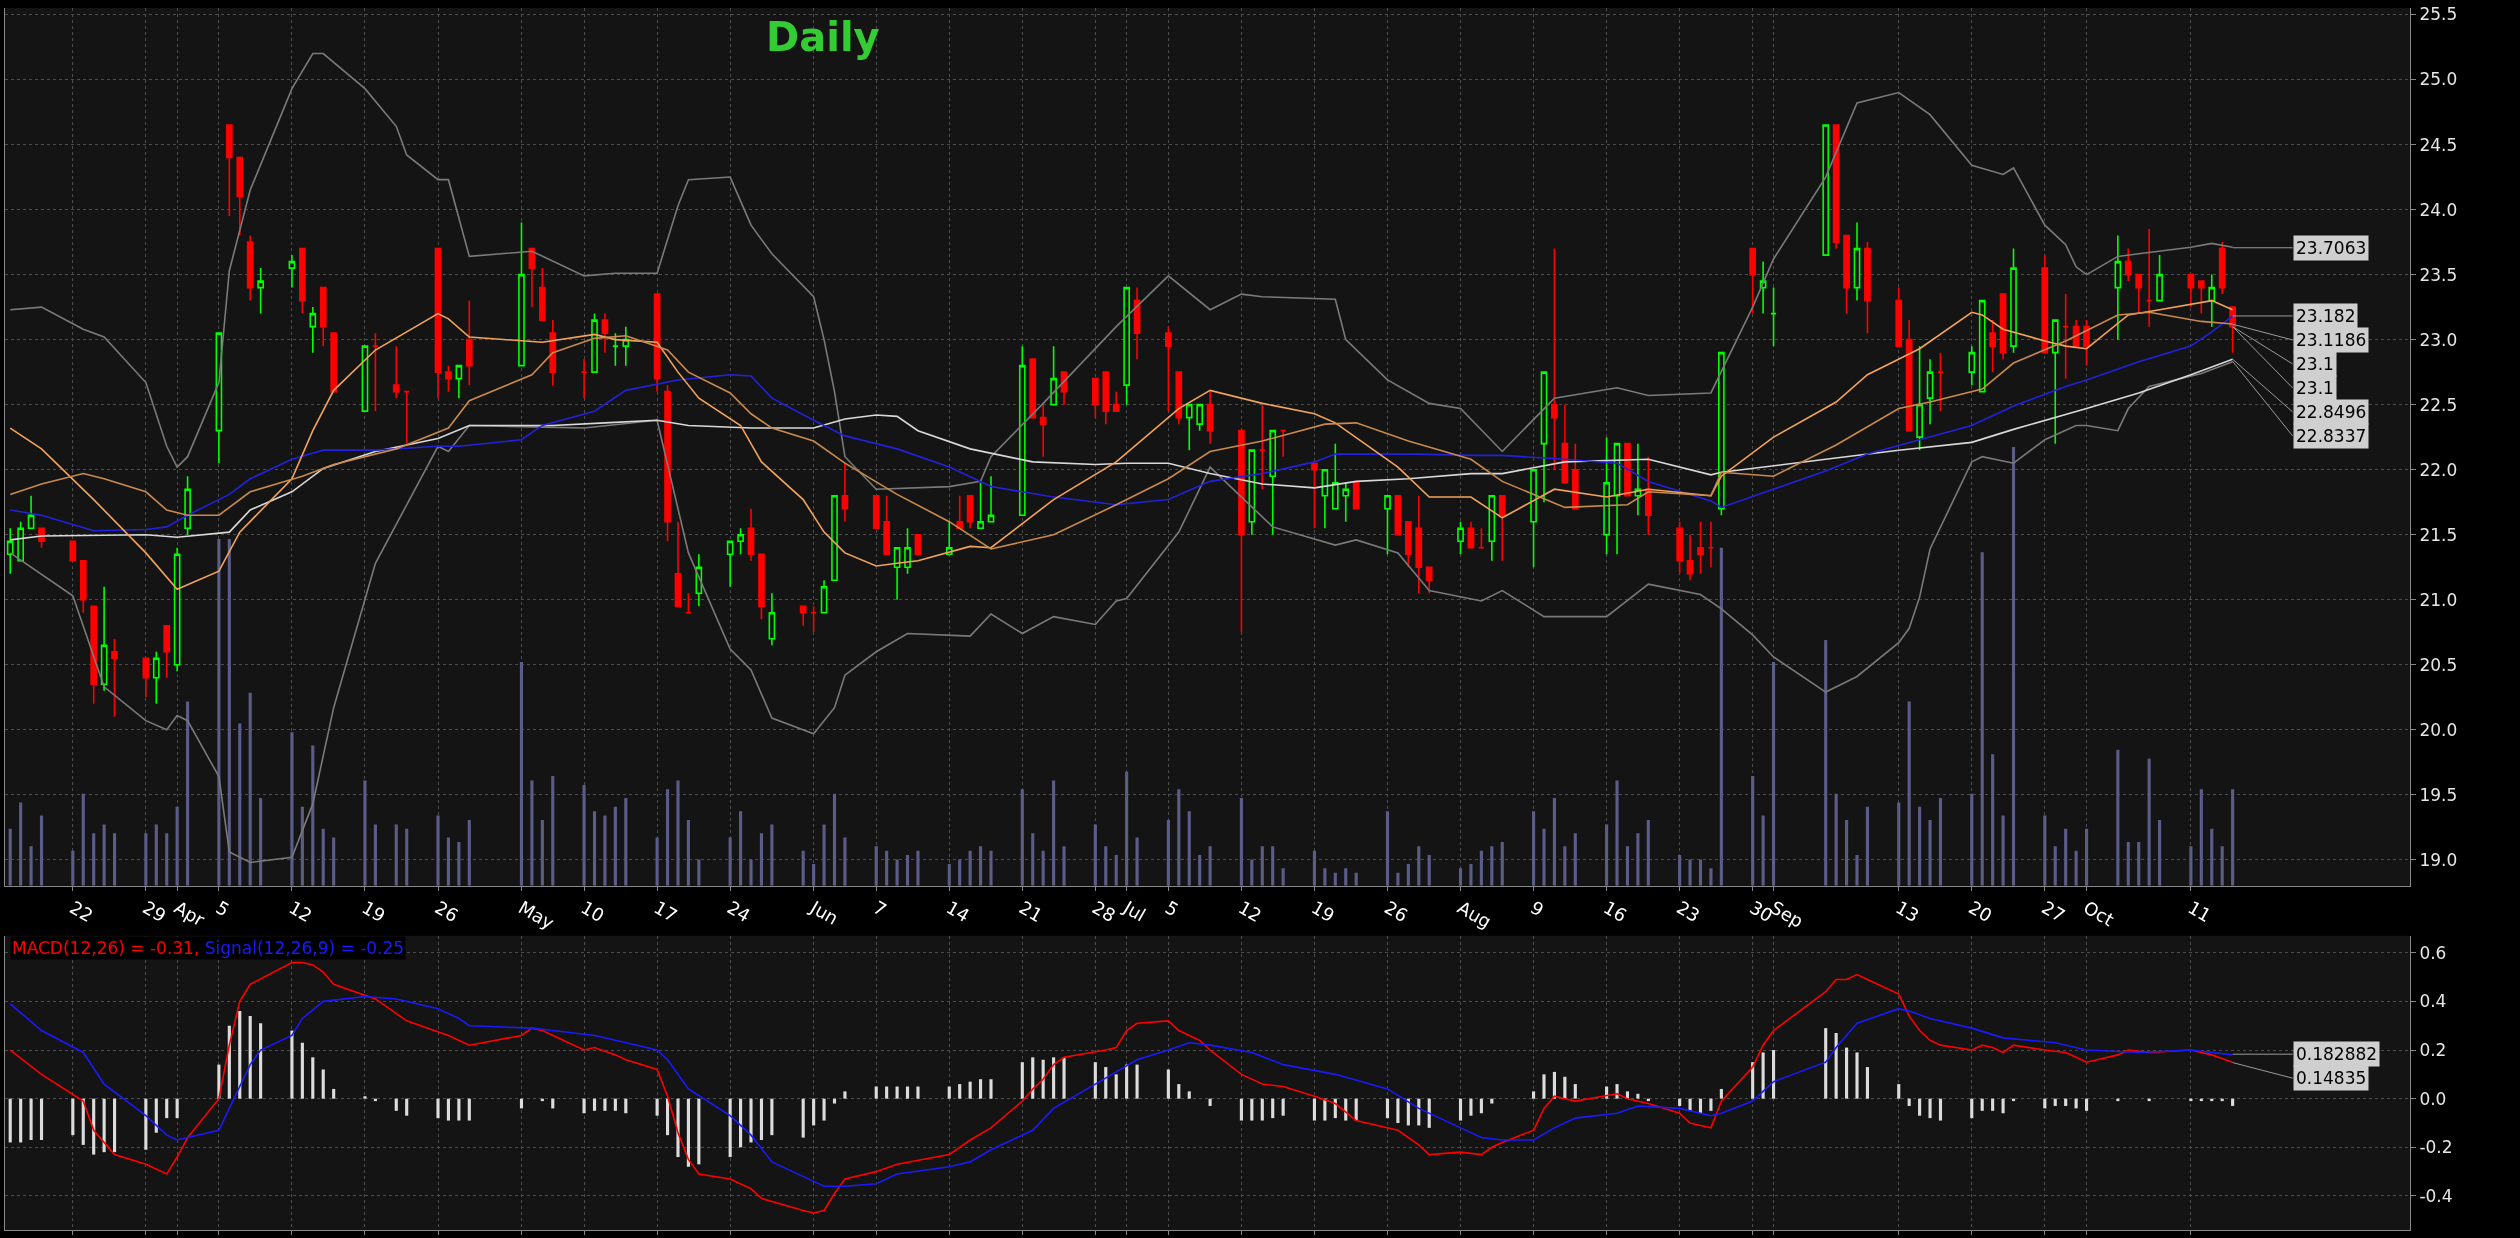  What do you see at coordinates (1396, 911) in the screenshot?
I see `x-tick-label: 26` at bounding box center [1396, 911].